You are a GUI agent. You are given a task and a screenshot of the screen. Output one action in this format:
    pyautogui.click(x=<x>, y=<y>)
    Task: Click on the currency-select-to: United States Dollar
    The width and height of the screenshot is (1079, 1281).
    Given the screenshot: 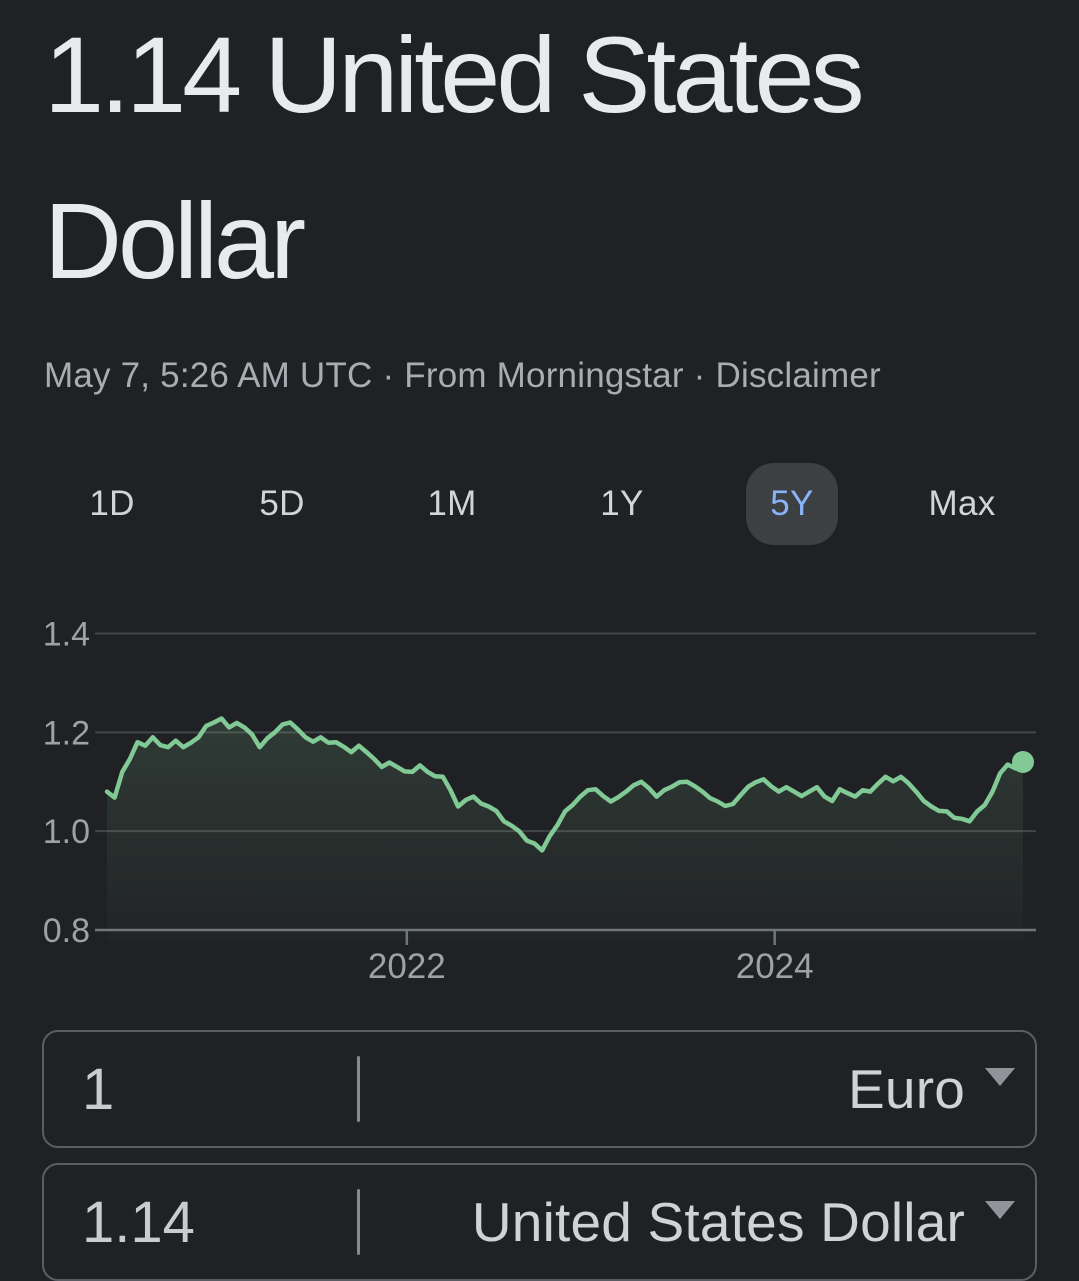 What is the action you would take?
    pyautogui.click(x=753, y=1222)
    